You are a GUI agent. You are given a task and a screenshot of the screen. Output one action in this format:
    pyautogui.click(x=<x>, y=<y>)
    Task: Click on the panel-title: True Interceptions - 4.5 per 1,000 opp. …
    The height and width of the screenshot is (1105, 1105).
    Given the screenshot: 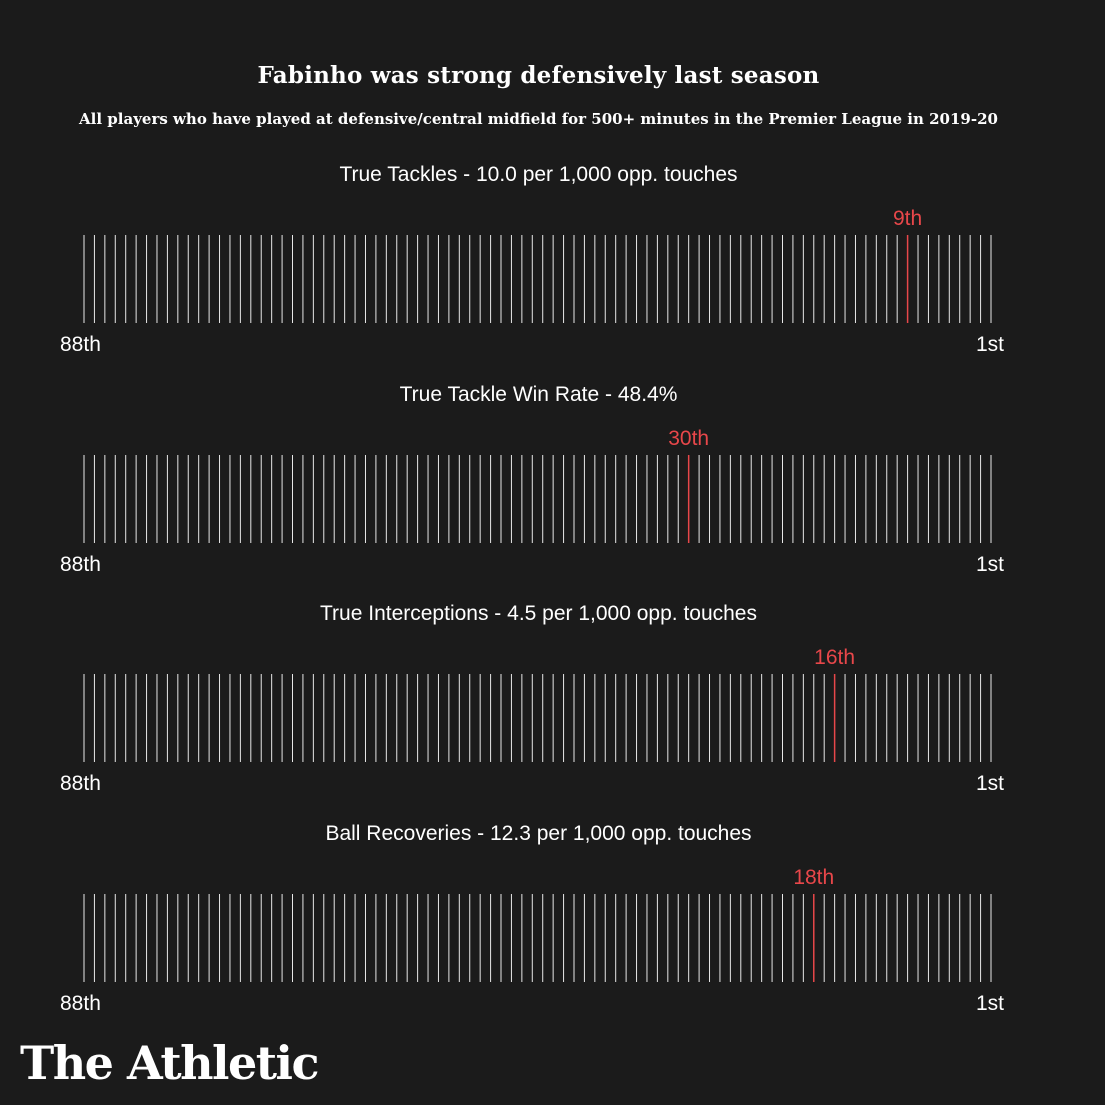 What is the action you would take?
    pyautogui.click(x=538, y=613)
    